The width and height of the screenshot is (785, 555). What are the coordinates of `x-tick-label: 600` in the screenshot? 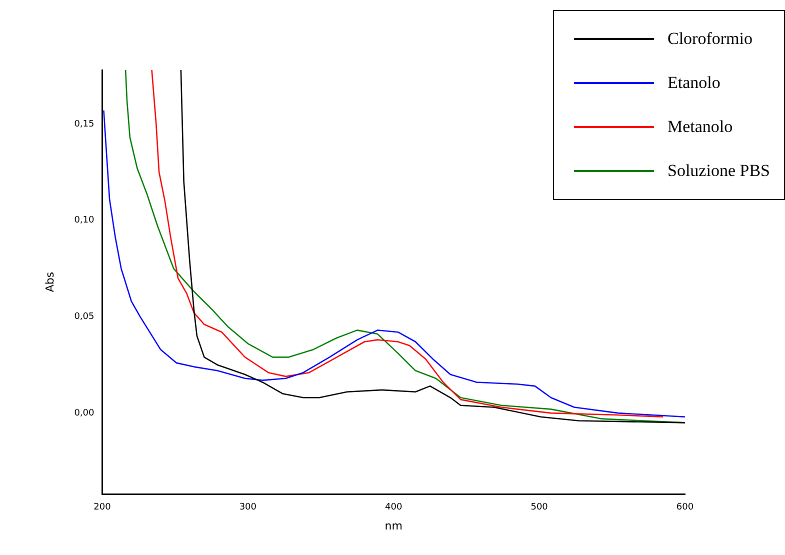 It's located at (685, 507).